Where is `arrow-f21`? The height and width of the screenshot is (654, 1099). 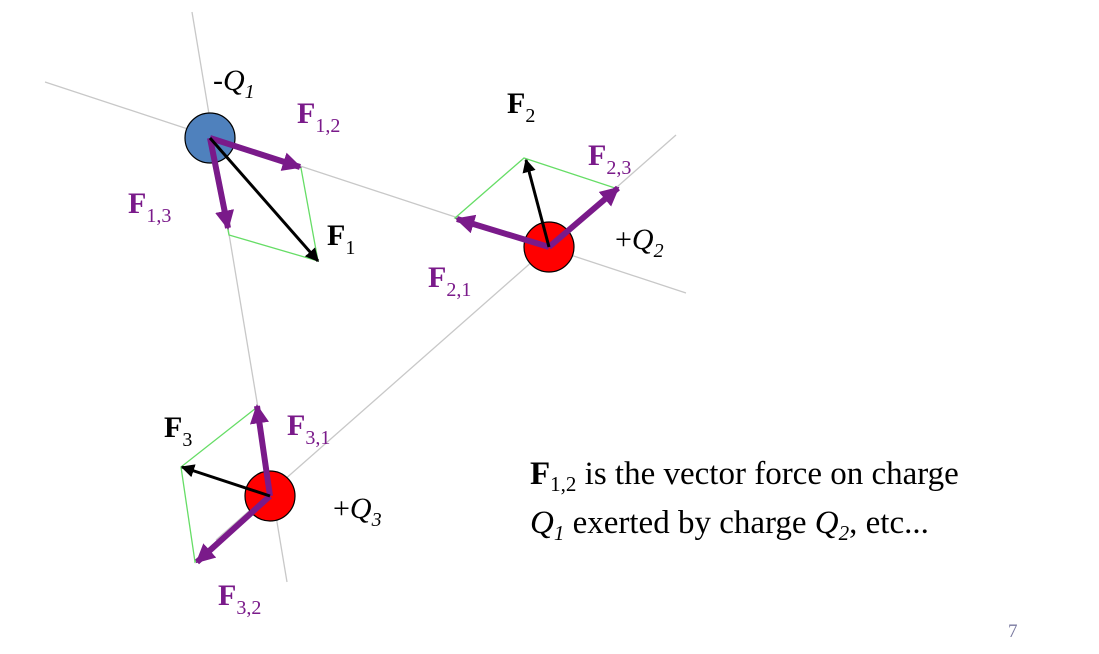 arrow-f21 is located at coordinates (502, 232).